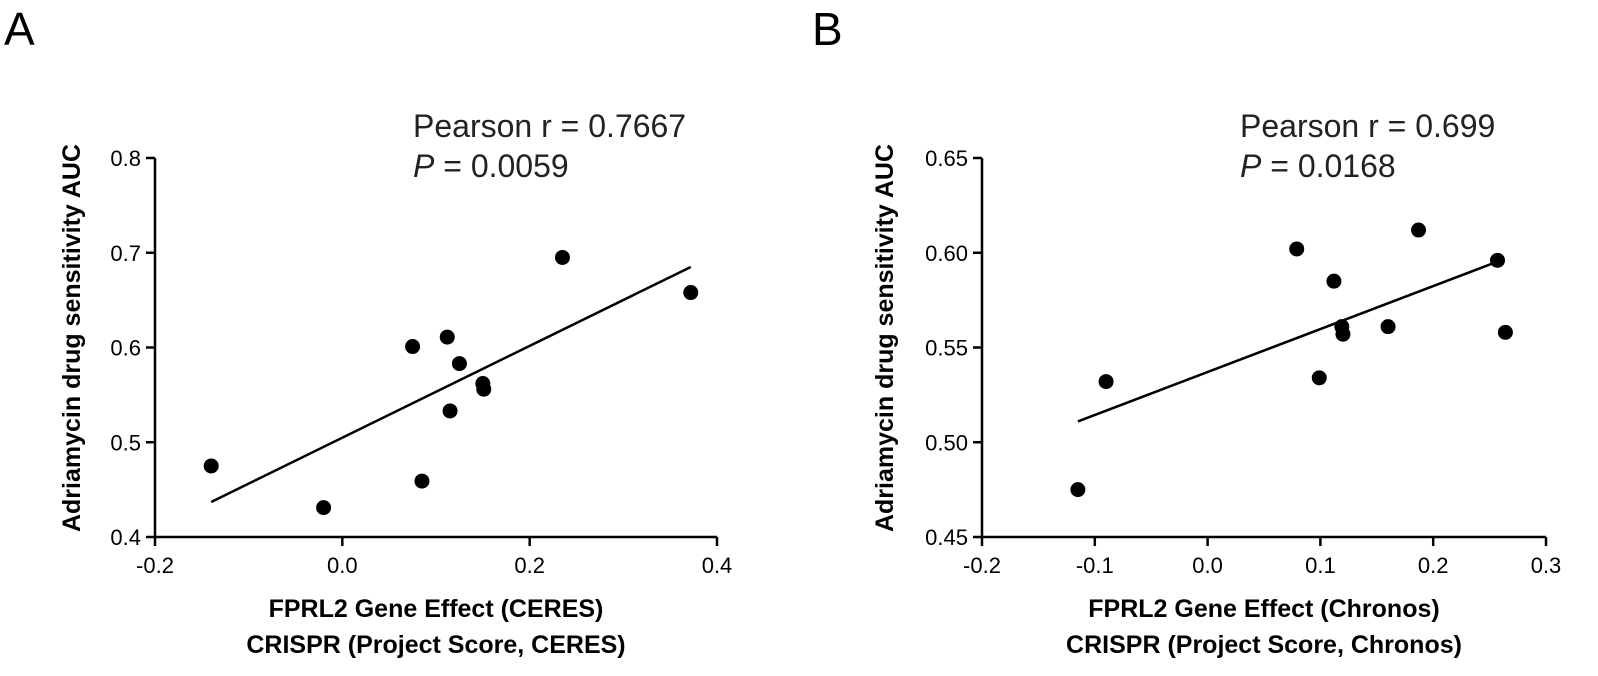 The height and width of the screenshot is (676, 1598). I want to click on x-tick-label: 0.3, so click(1546, 565).